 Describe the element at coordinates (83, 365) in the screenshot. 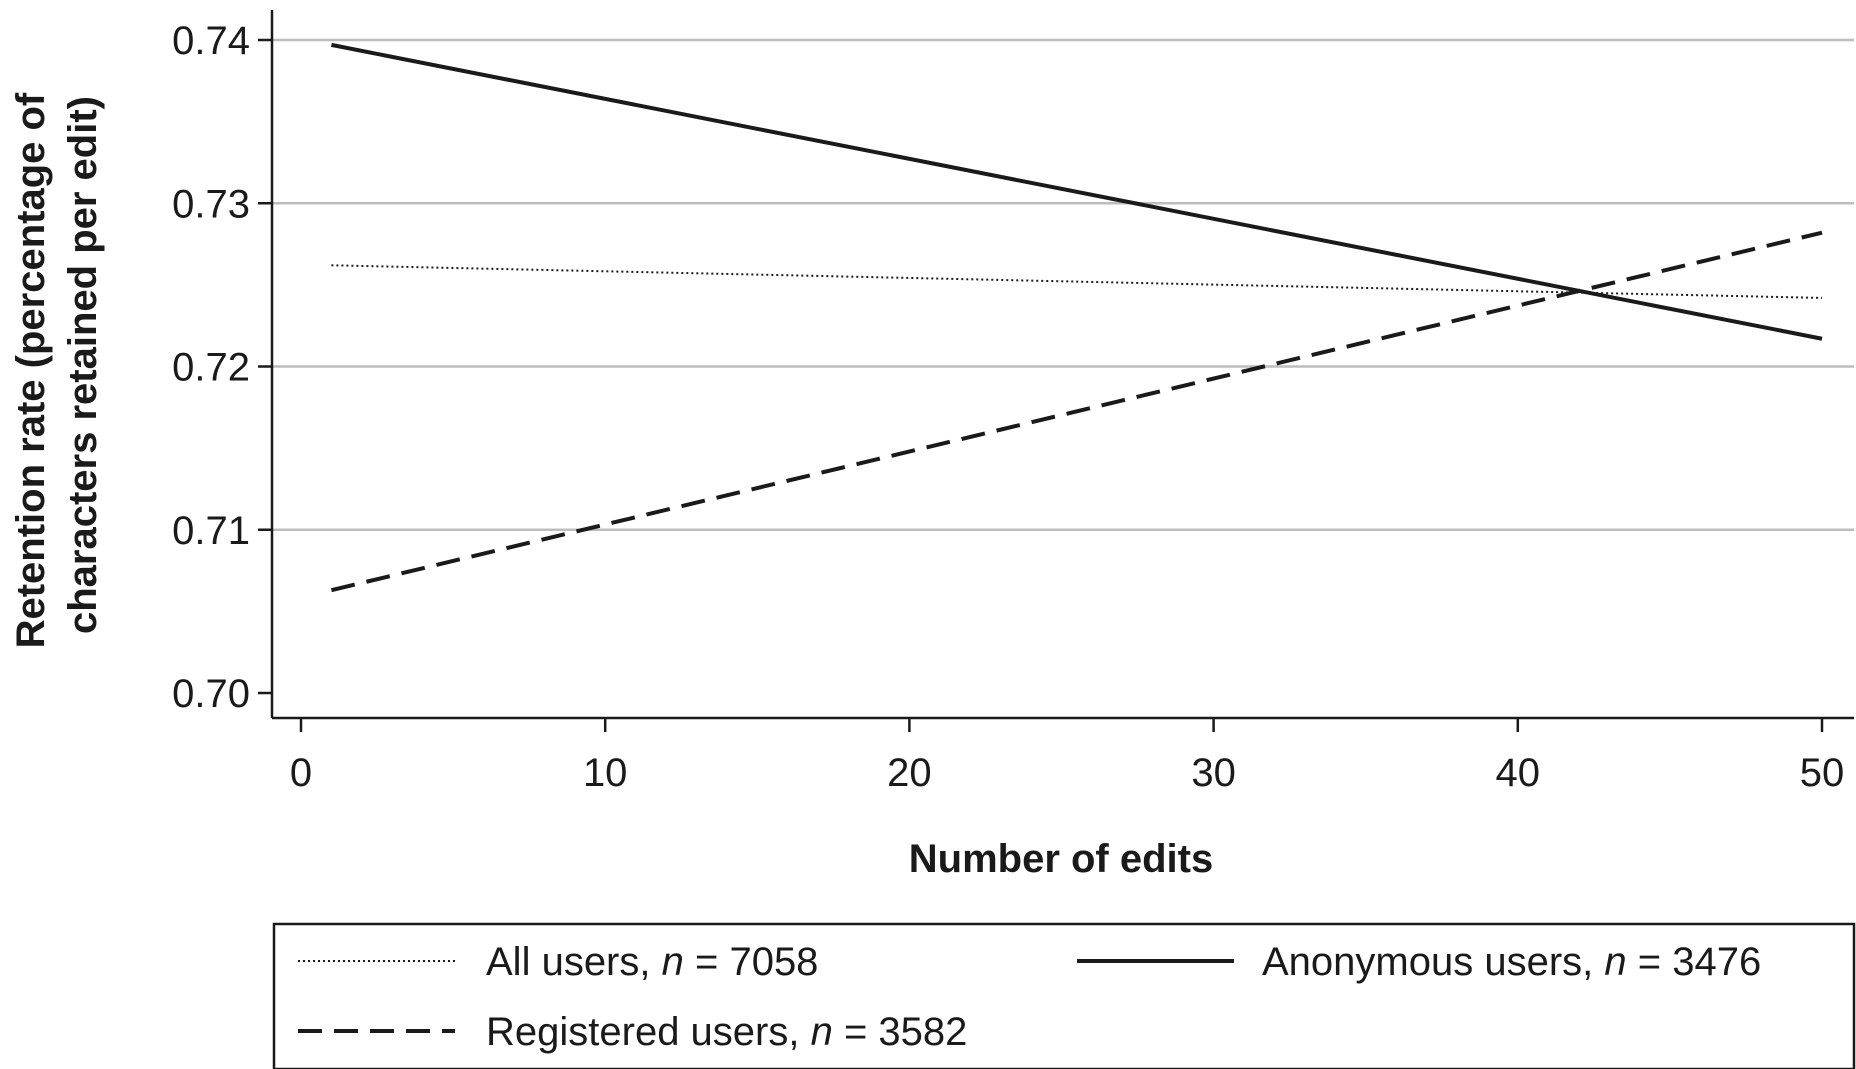

I see `y-axis-title-line-2: characters retained per edit)` at that location.